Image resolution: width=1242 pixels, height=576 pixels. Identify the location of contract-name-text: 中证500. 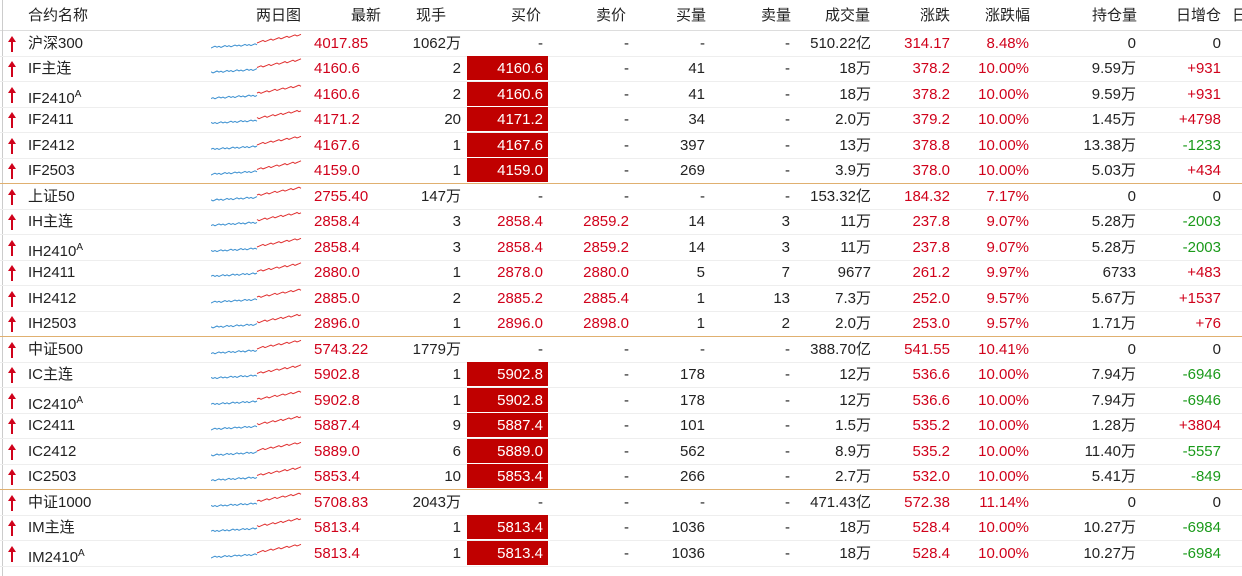
(56, 349).